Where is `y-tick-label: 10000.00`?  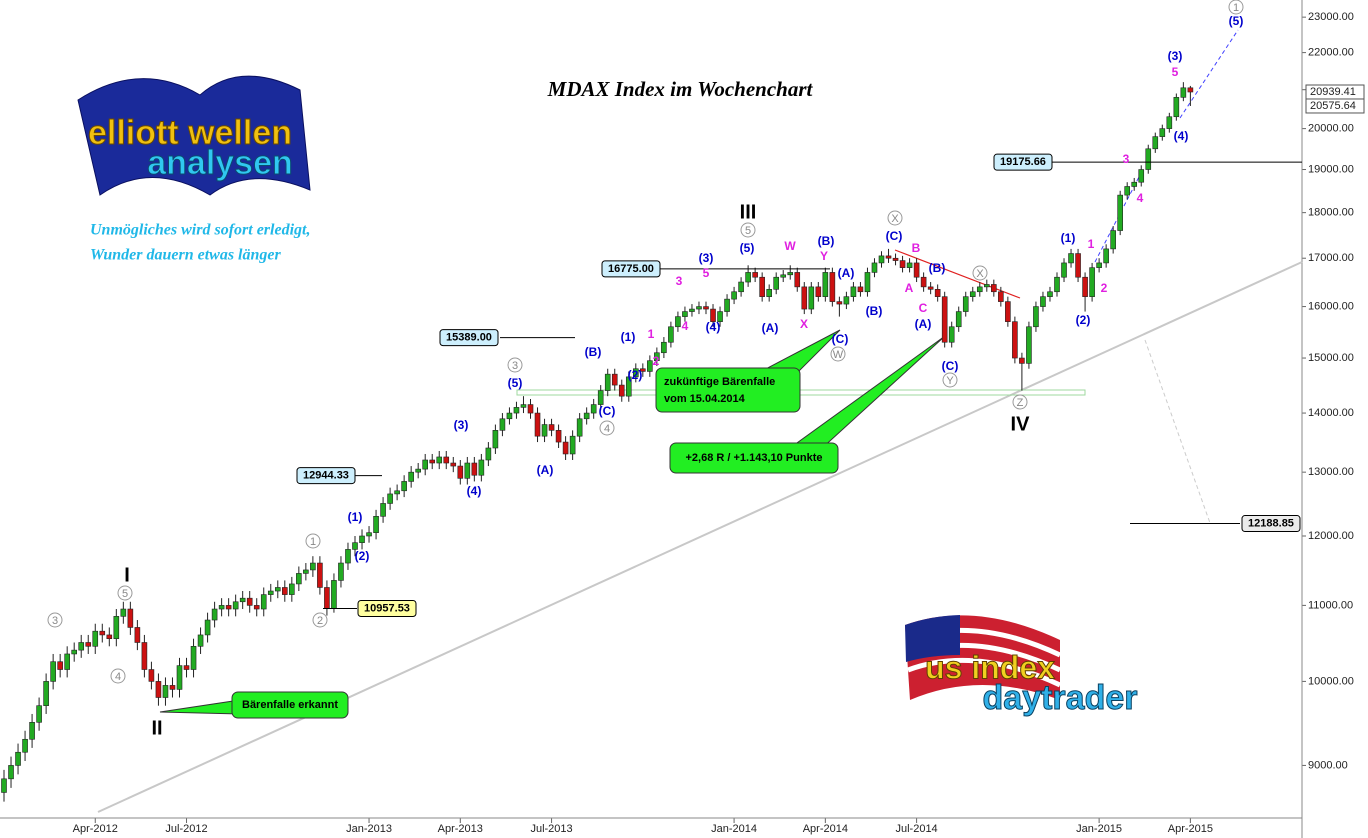
y-tick-label: 10000.00 is located at coordinates (1331, 681).